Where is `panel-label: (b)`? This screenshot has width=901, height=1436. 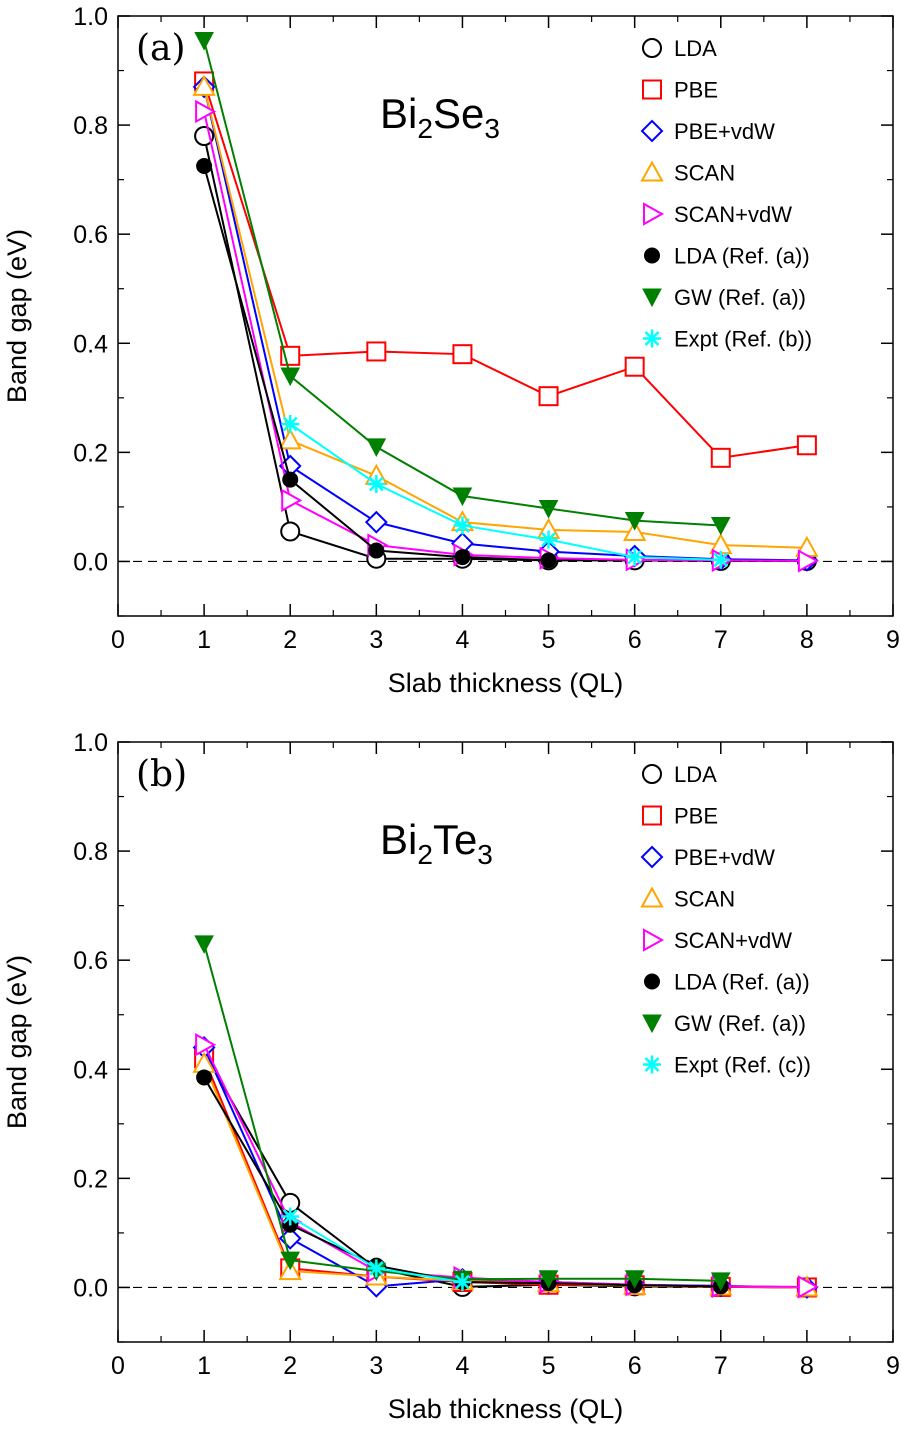
panel-label: (b) is located at coordinates (161, 774).